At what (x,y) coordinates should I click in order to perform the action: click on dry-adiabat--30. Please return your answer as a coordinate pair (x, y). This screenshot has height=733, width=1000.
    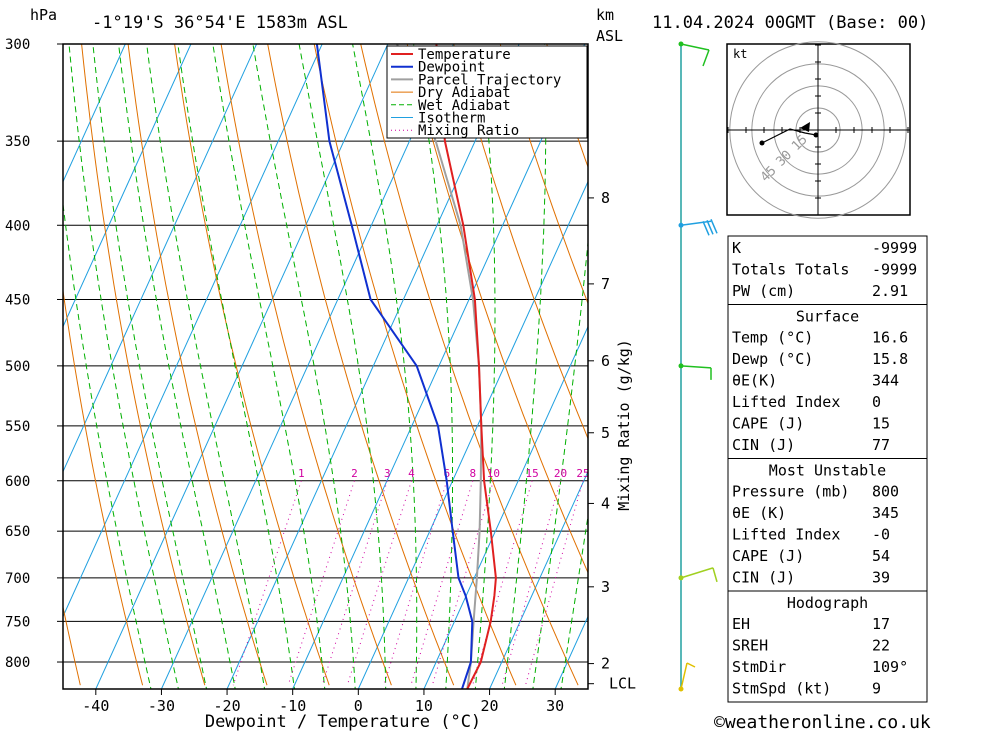
    Looking at the image, I should click on (72, 645).